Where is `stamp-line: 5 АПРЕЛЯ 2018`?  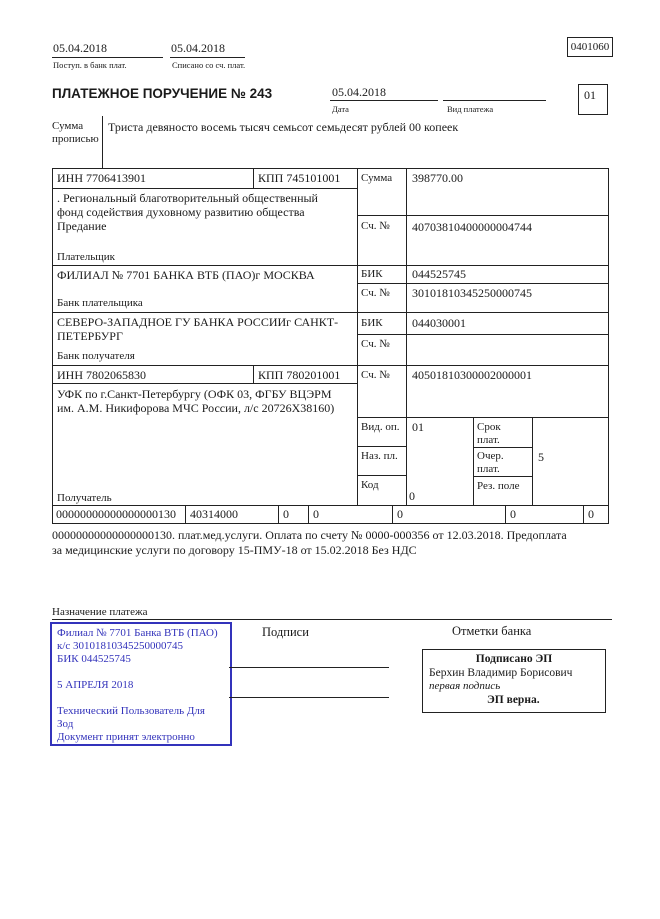
stamp-line: 5 АПРЕЛЯ 2018 is located at coordinates (95, 685).